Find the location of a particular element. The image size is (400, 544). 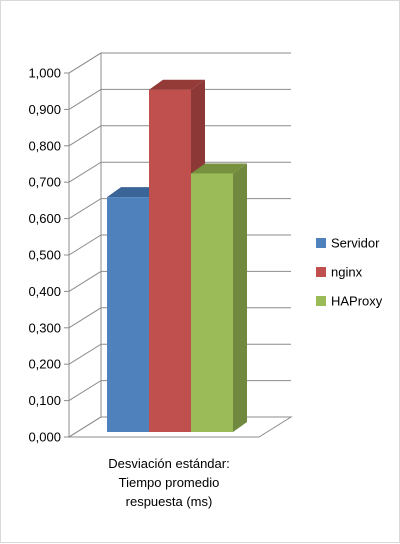

y-tick-label: 0,700 is located at coordinates (44, 182).